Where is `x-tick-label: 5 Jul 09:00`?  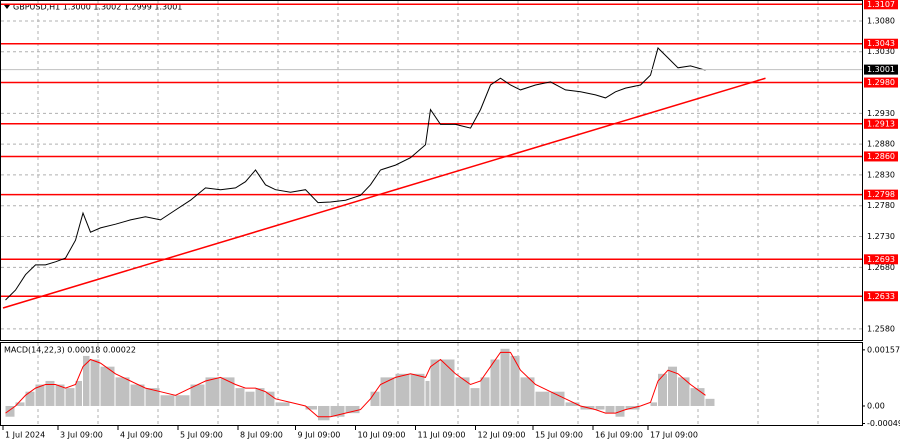
x-tick-label: 5 Jul 09:00 is located at coordinates (201, 435).